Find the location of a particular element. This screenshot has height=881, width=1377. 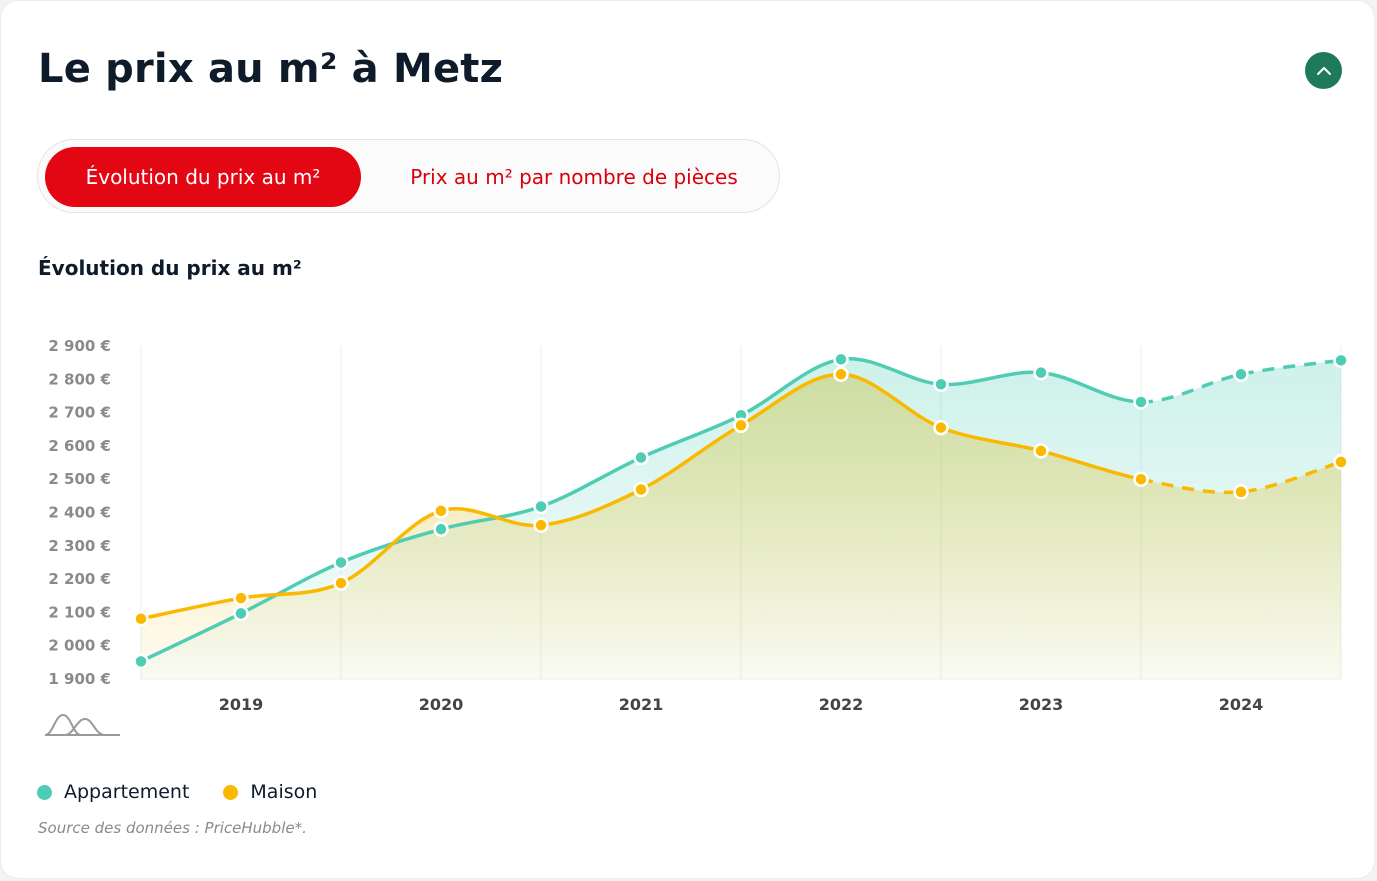

y-tick-label: 2 300 € is located at coordinates (79, 546).